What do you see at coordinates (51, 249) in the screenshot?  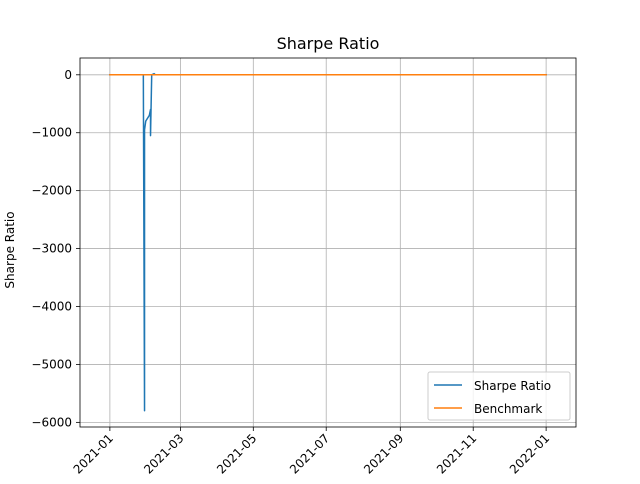 I see `y-tick-label: −3000` at bounding box center [51, 249].